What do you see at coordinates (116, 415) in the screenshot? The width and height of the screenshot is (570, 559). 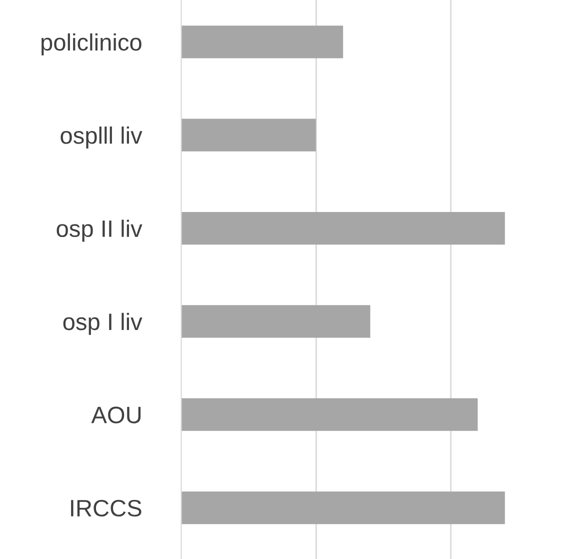 I see `y-tick-label: AOU` at bounding box center [116, 415].